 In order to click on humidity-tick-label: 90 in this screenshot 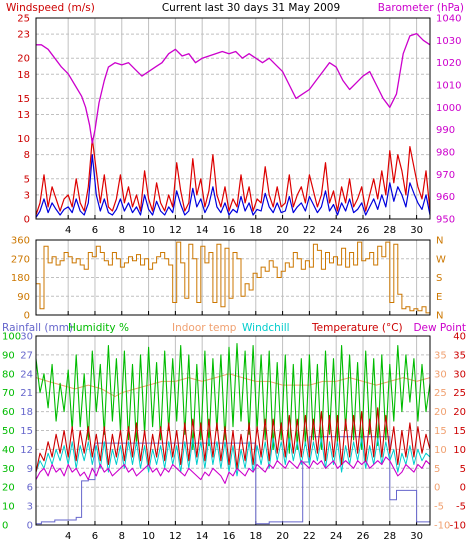, I will do `click(8, 355)`.